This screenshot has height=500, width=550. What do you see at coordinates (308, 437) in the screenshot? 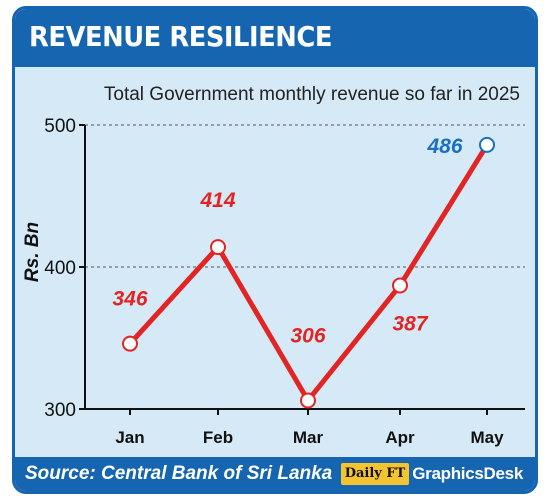
I see `x-tick-label-mar: Mar` at bounding box center [308, 437].